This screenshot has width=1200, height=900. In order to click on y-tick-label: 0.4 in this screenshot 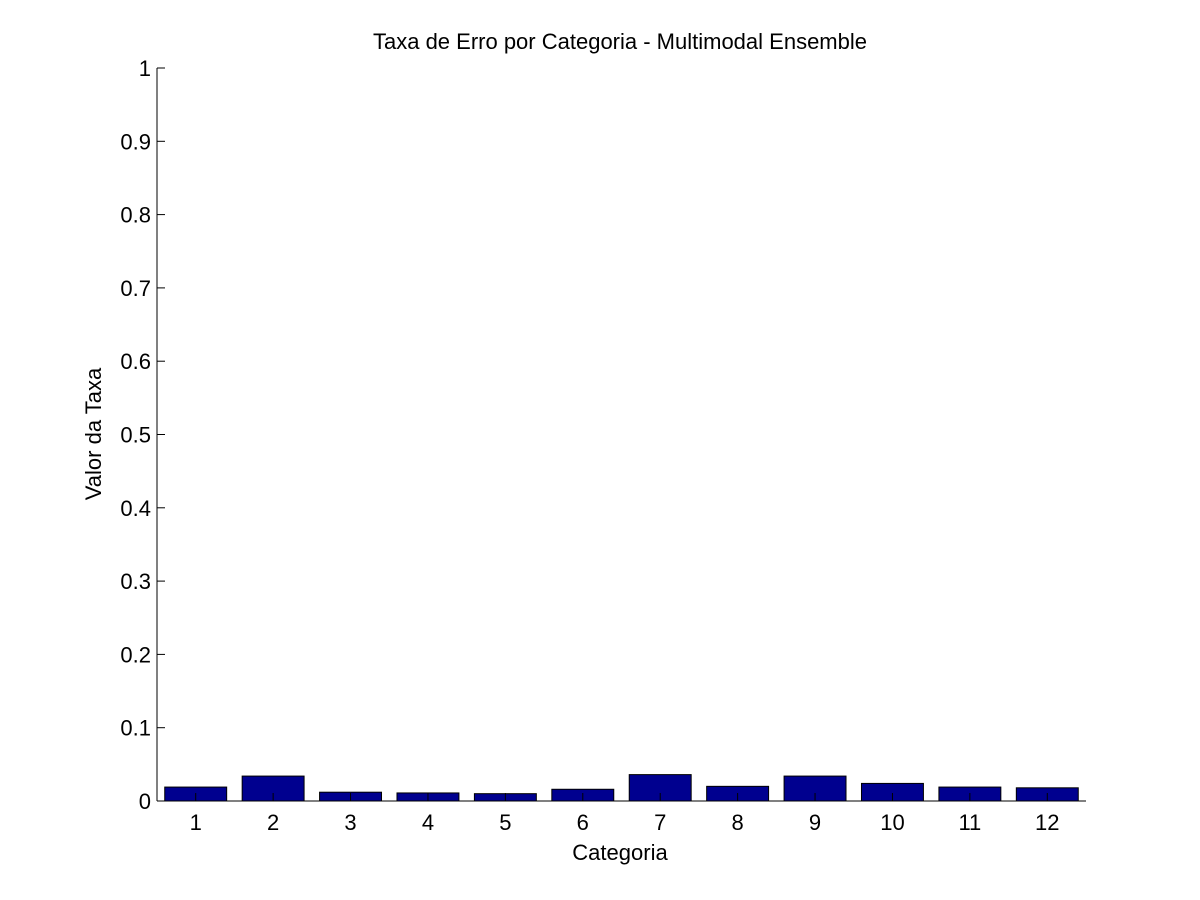, I will do `click(135, 508)`.